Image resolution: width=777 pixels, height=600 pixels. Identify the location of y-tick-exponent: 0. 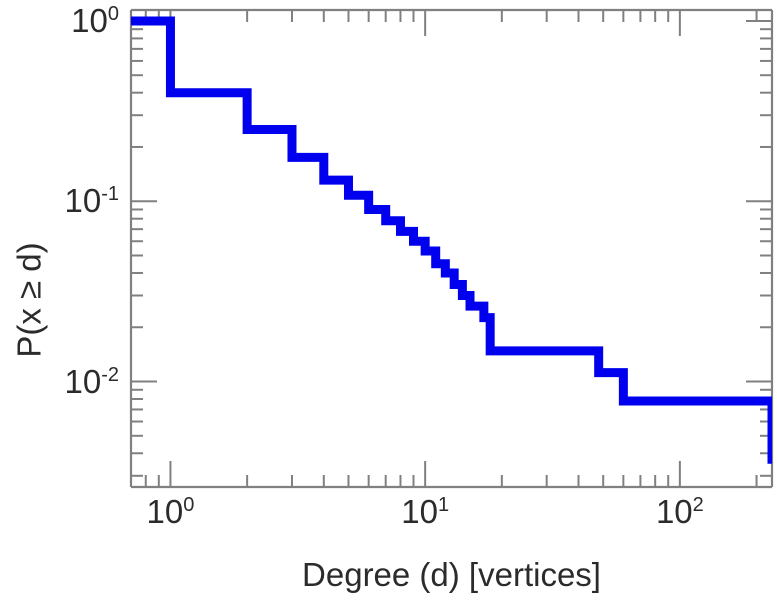
(113, 13).